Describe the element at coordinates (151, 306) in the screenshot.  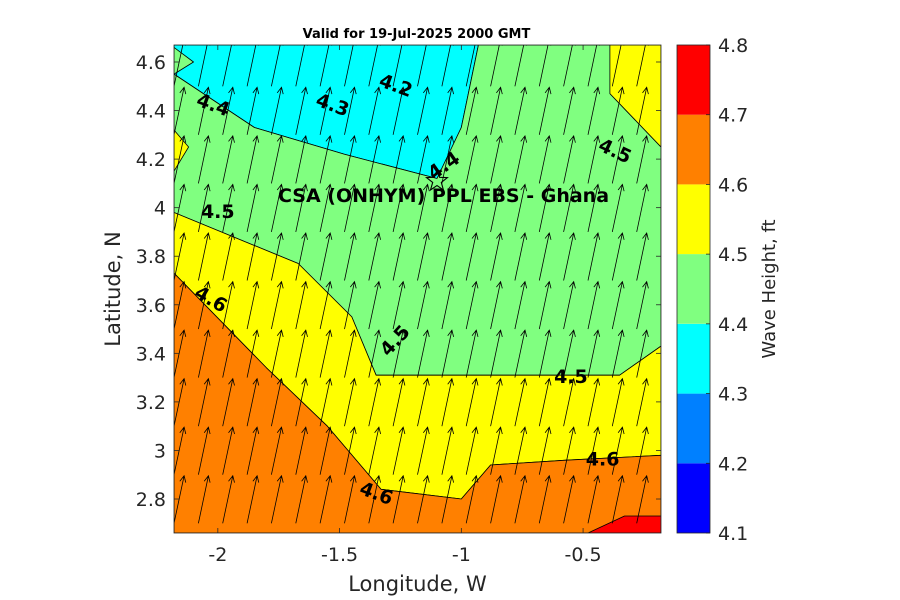
I see `y-tick-label: 3.6` at that location.